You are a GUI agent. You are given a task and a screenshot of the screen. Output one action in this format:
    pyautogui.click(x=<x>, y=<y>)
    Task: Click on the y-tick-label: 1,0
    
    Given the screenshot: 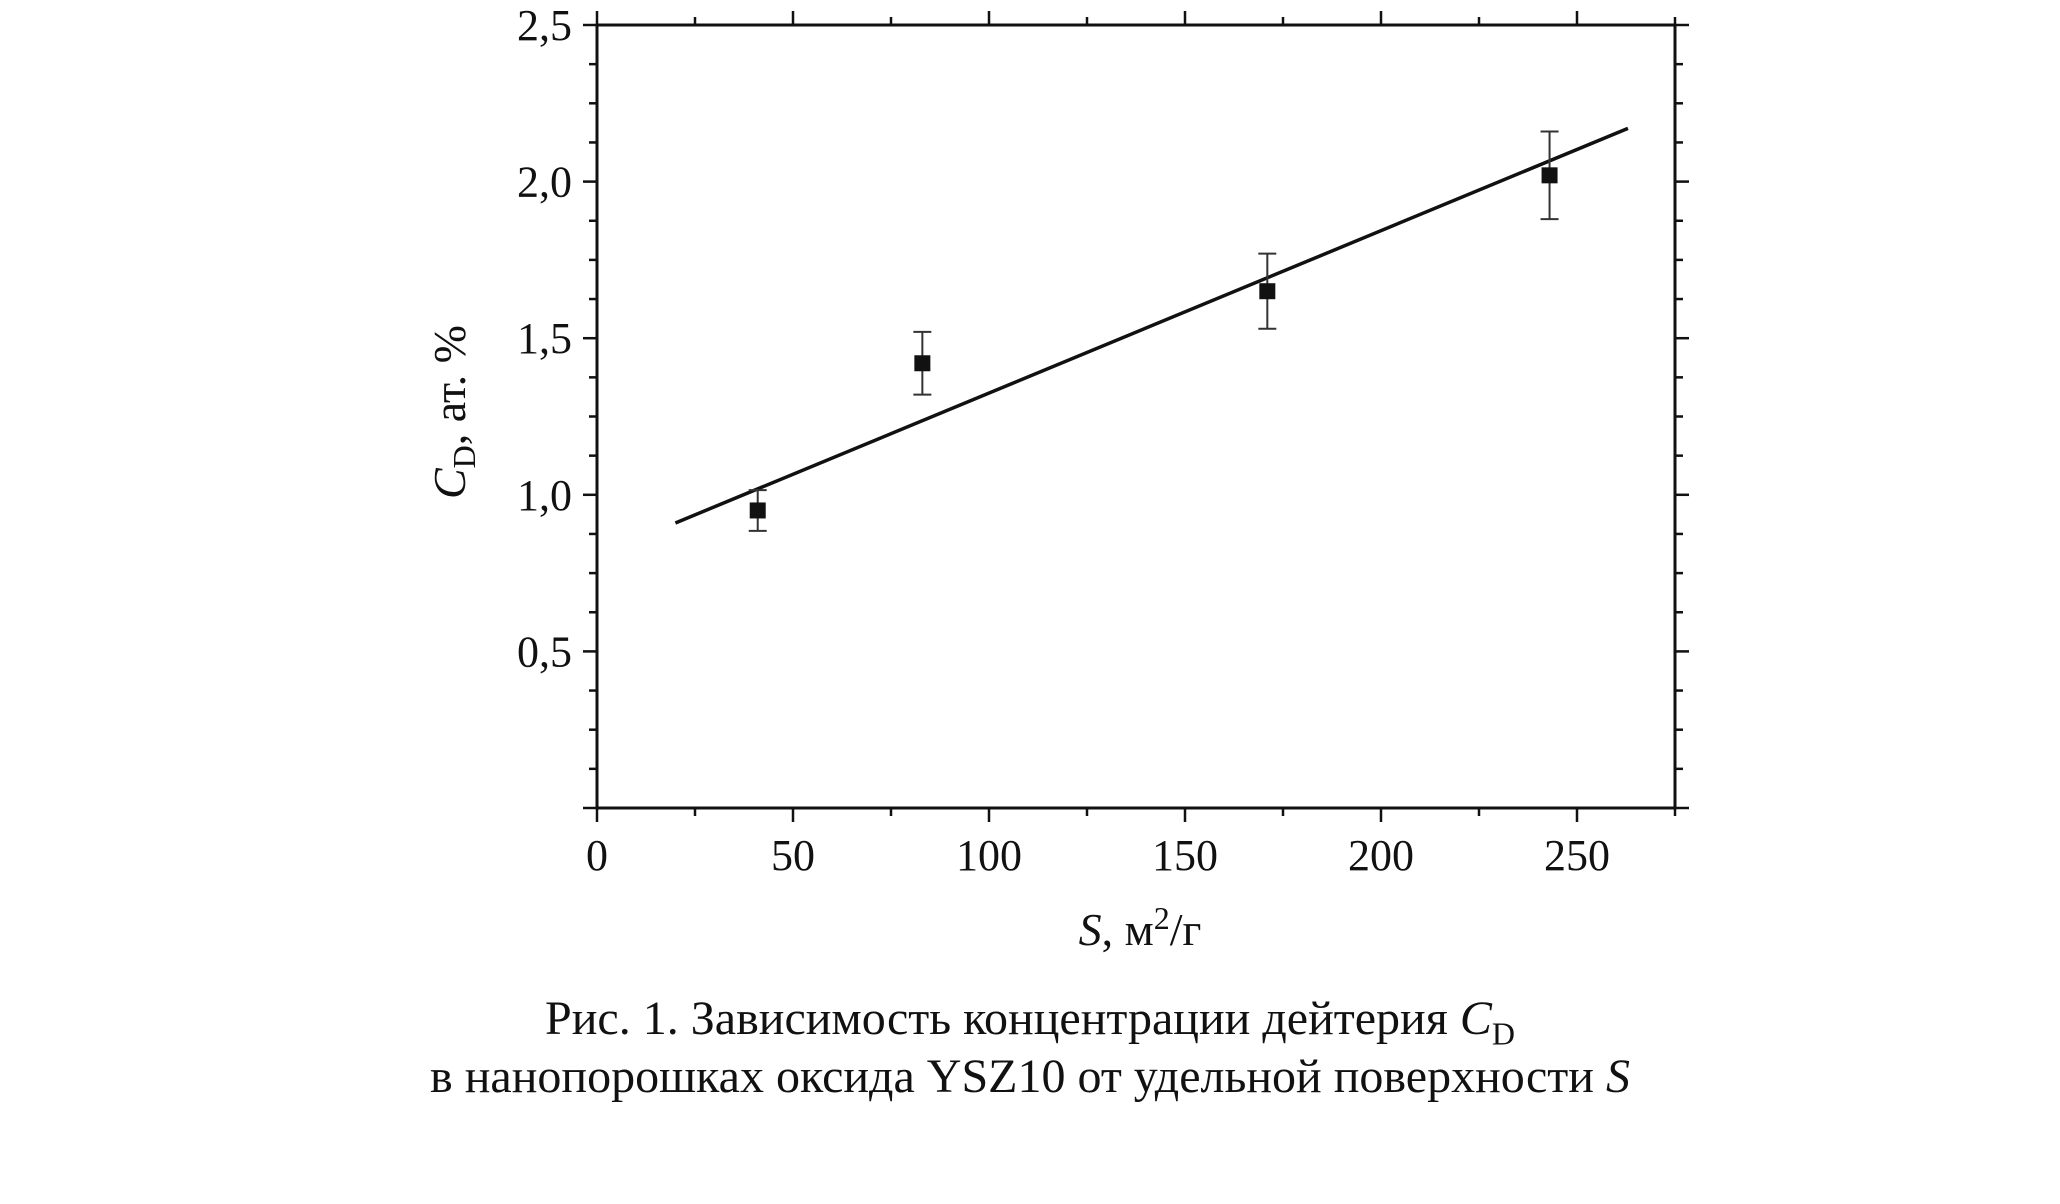 What is the action you would take?
    pyautogui.click(x=544, y=495)
    